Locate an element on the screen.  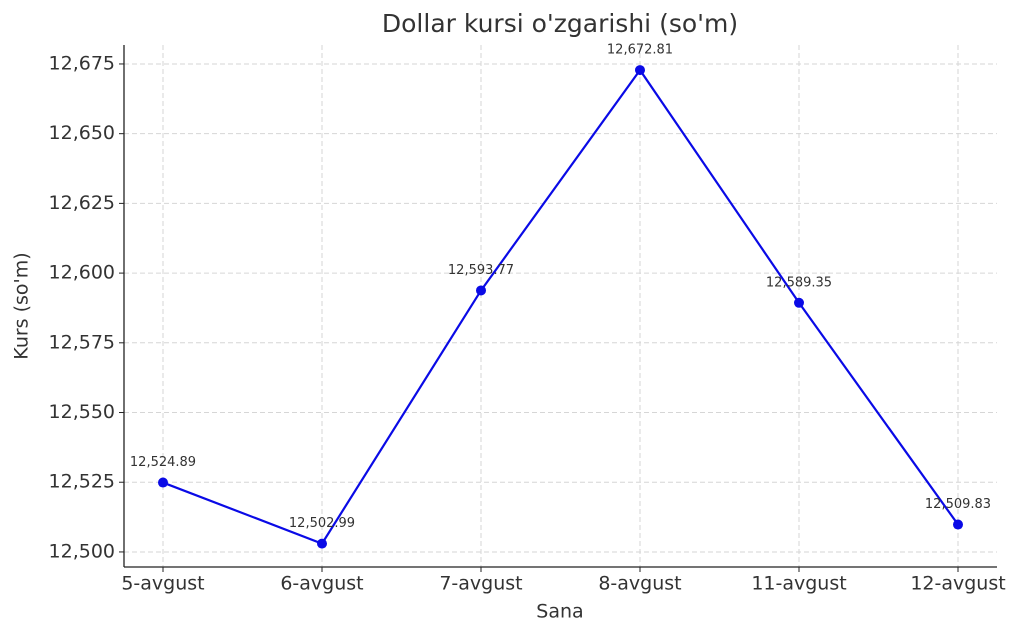
y-tick-label: 12,575 is located at coordinates (82, 342).